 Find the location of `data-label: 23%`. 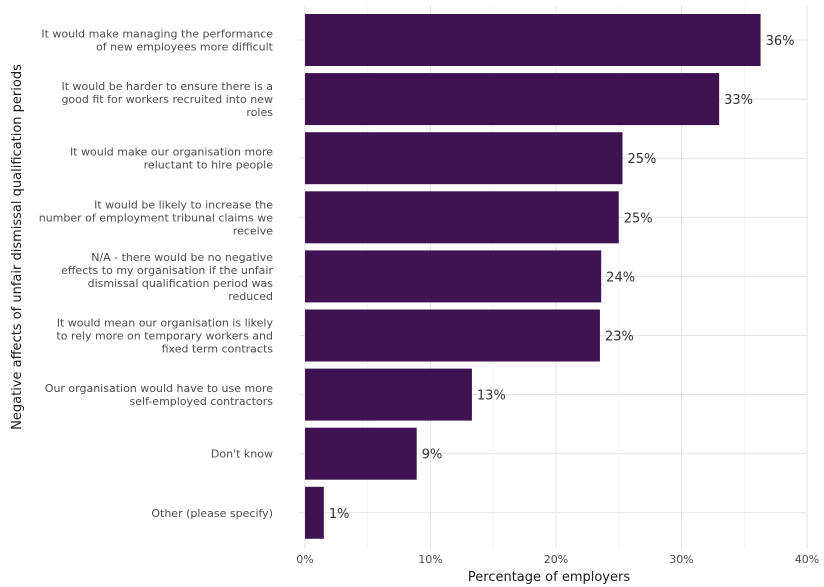

data-label: 23% is located at coordinates (619, 337).